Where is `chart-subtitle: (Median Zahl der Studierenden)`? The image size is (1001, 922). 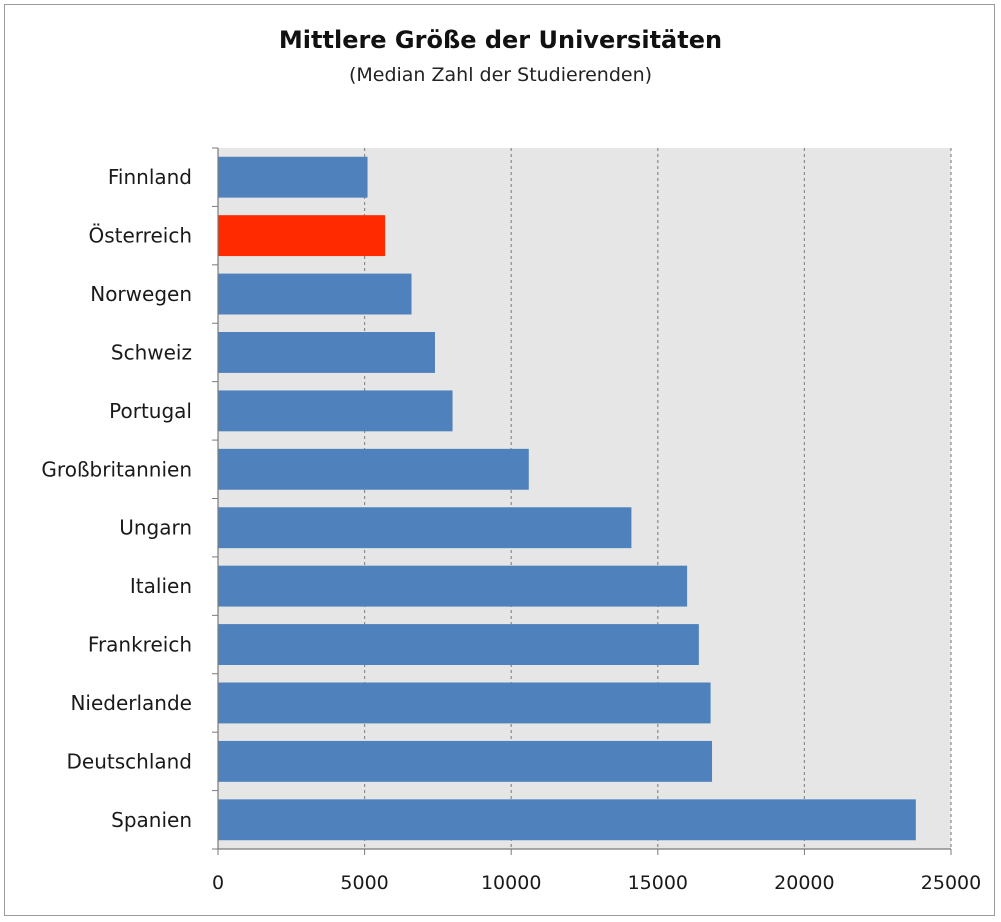 chart-subtitle: (Median Zahl der Studierenden) is located at coordinates (500, 75).